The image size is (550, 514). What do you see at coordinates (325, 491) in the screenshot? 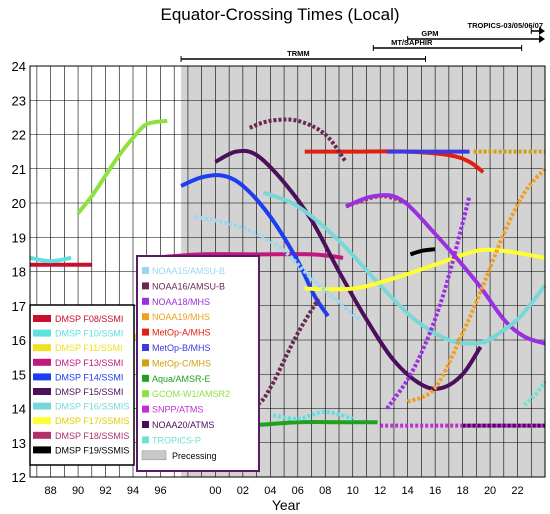
I see `x-tick-label: 08` at bounding box center [325, 491].